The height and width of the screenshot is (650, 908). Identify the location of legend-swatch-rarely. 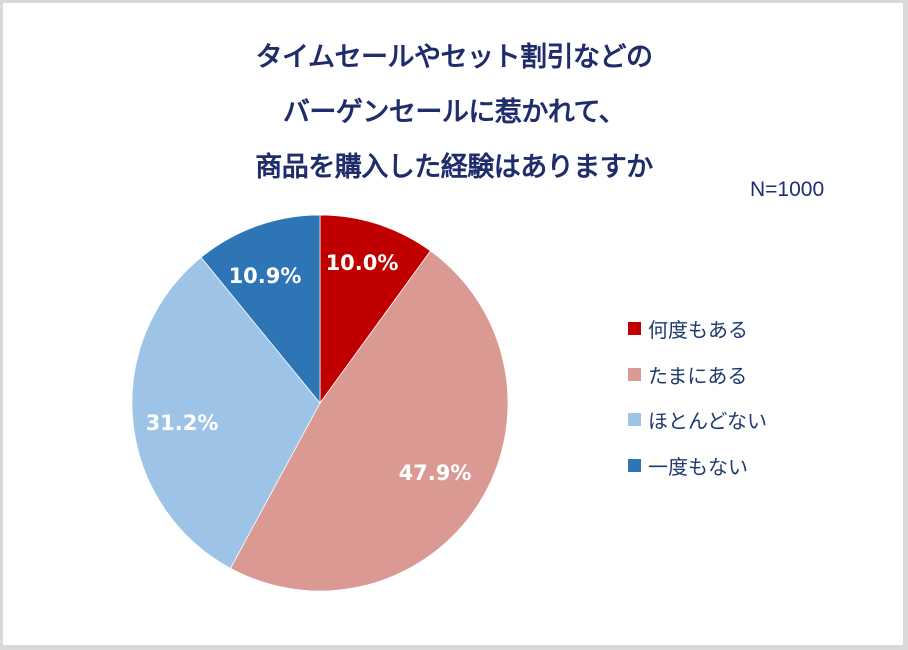
(634, 420).